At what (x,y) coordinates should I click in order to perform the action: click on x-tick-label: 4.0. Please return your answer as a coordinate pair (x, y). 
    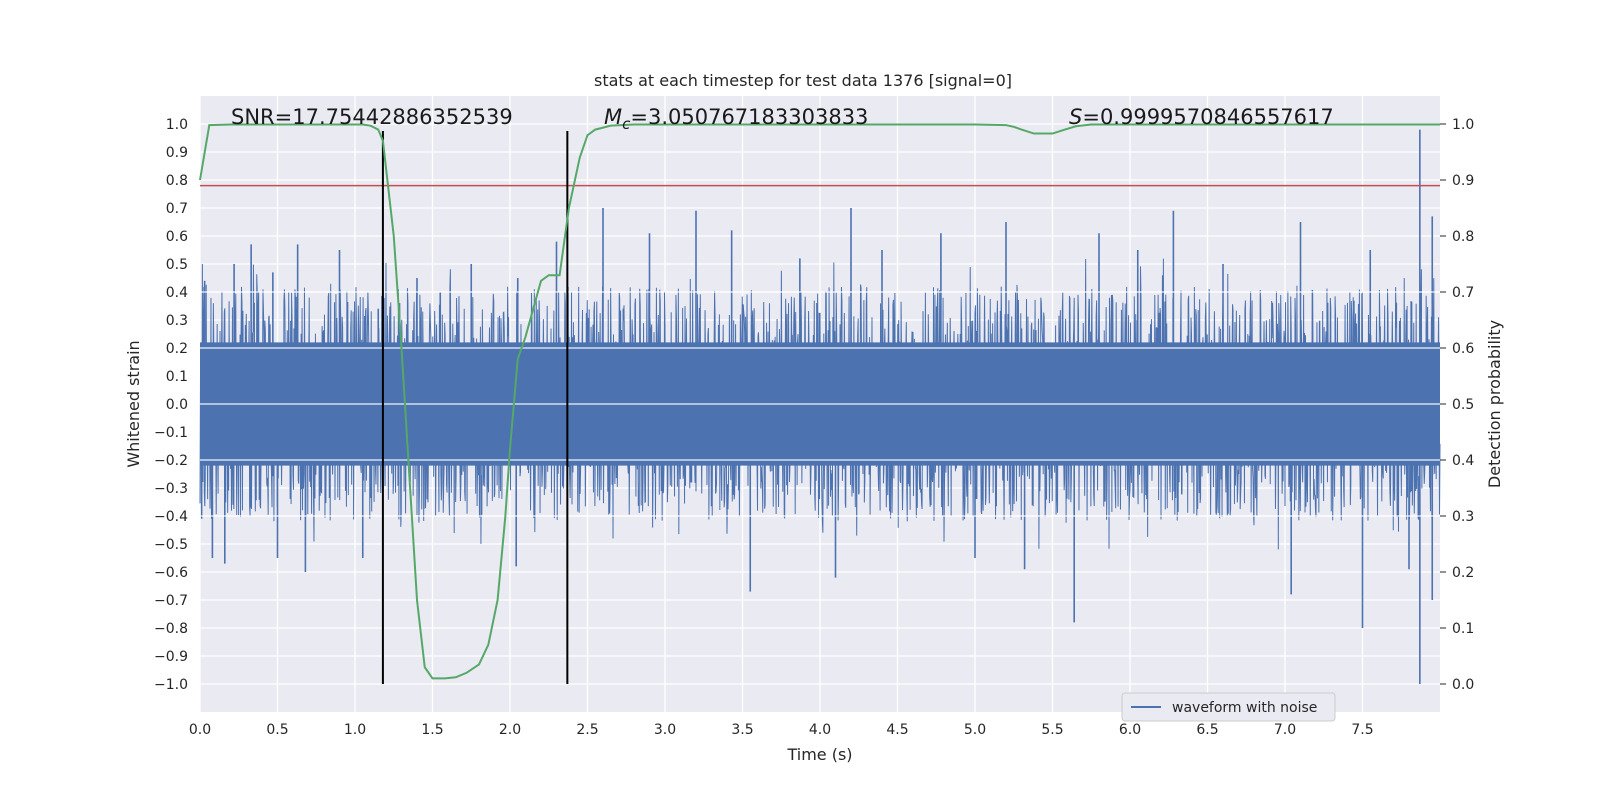
    Looking at the image, I should click on (820, 730).